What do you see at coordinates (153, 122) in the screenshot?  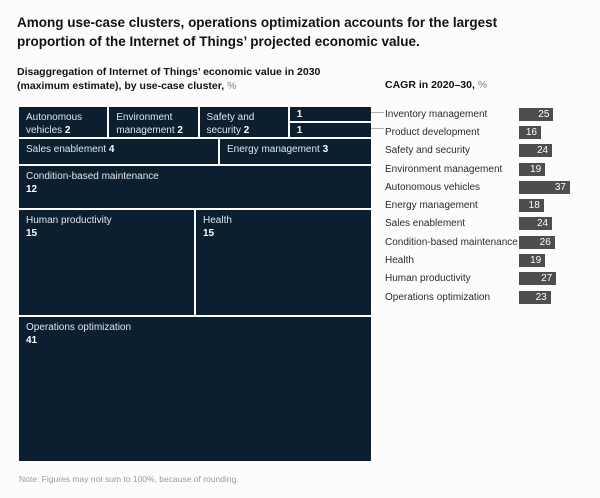 I see `treemap-cell-environment-management: Environment management 2` at bounding box center [153, 122].